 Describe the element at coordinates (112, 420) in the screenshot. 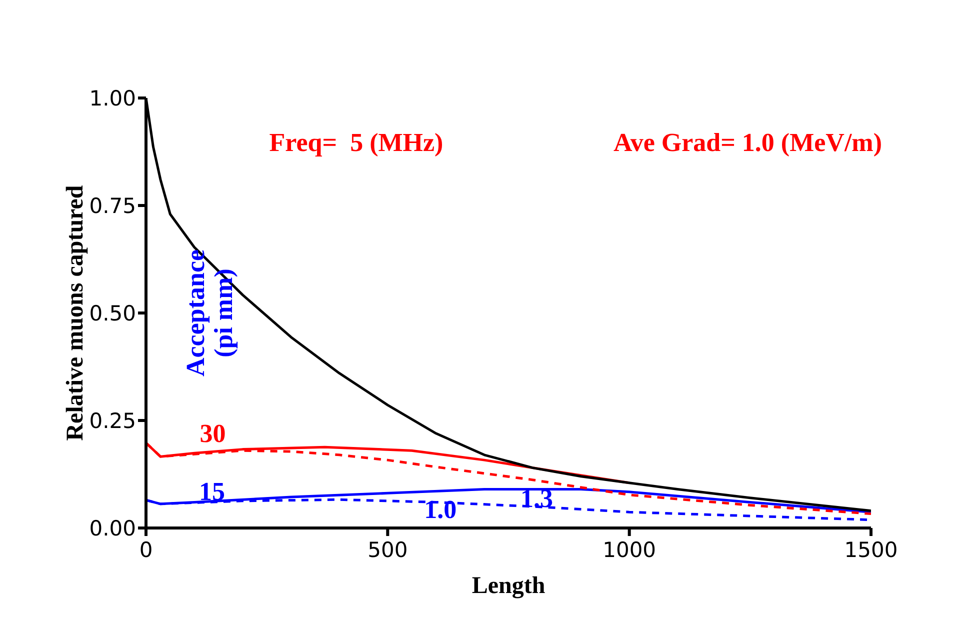

I see `y-tick-label: 0.25` at that location.